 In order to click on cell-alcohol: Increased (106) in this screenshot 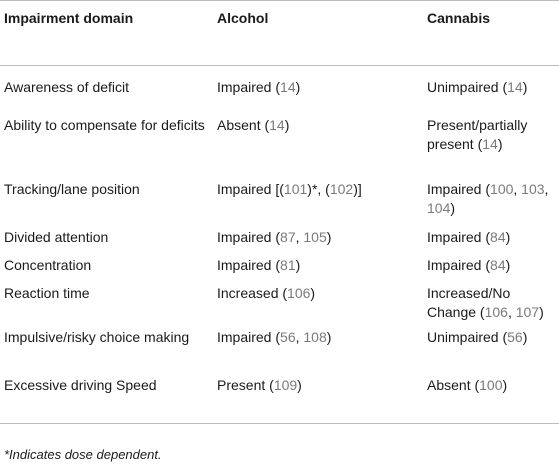, I will do `click(318, 304)`.